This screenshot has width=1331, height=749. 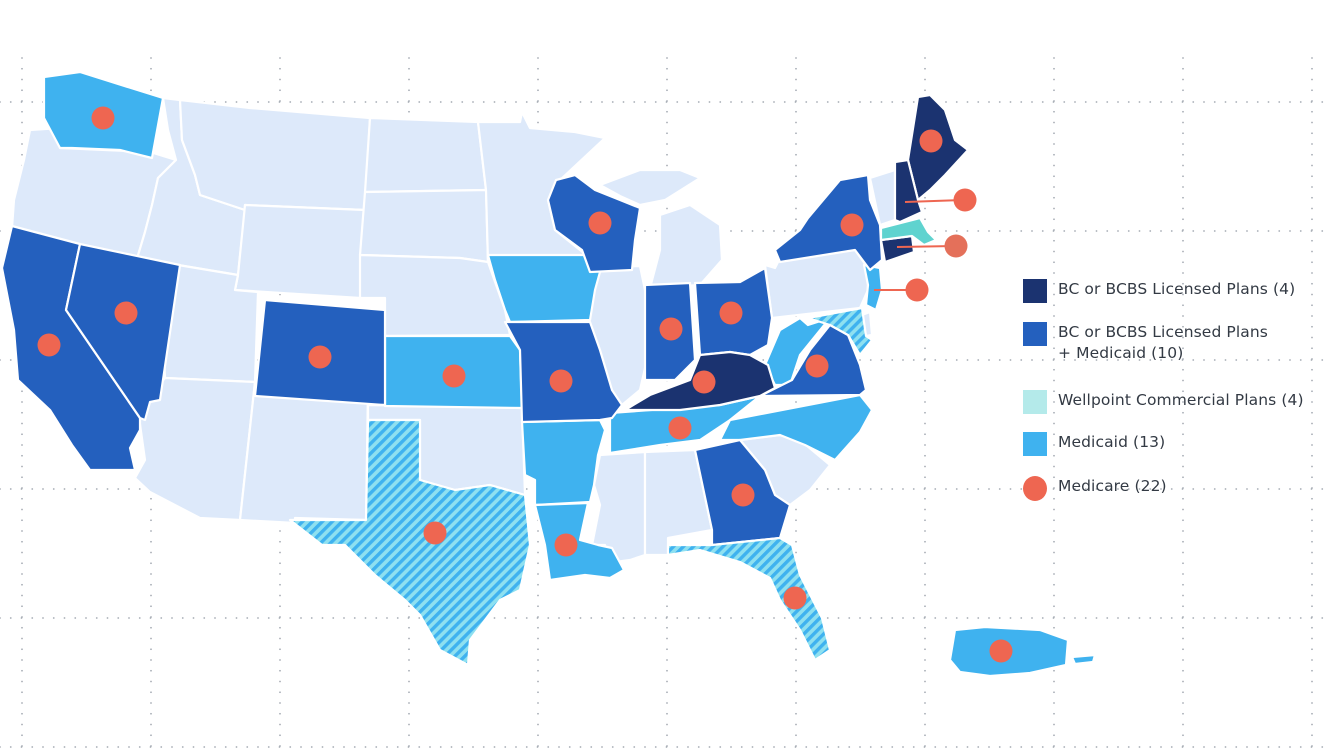 I want to click on legend-swatch-bcbs, so click(x=1035, y=291).